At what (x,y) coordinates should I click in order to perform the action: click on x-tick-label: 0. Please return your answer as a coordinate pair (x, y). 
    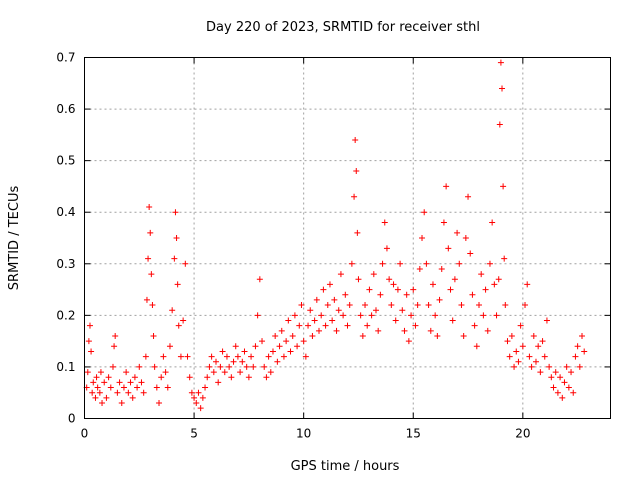
    Looking at the image, I should click on (85, 434).